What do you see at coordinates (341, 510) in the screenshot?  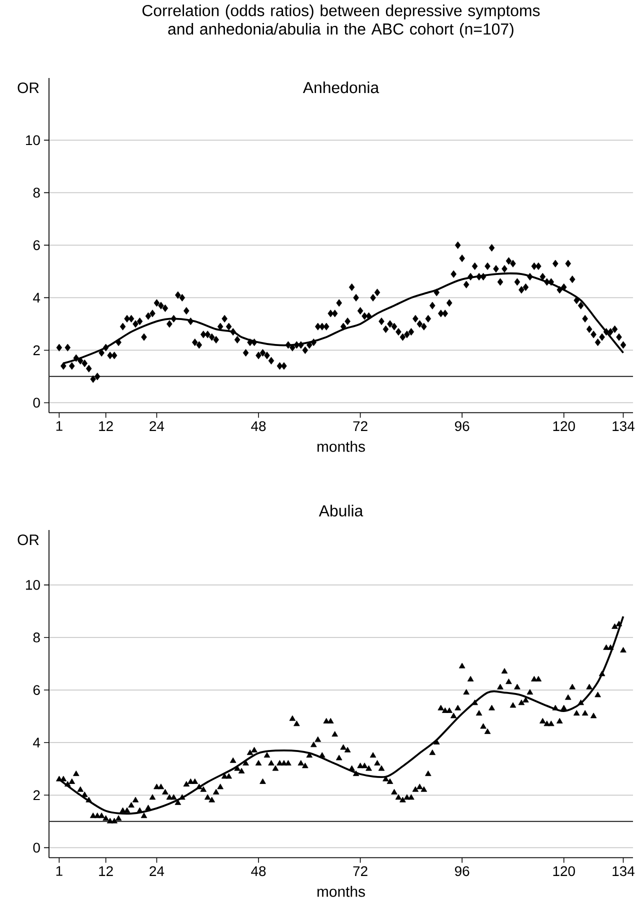 I see `chart-title: Abulia` at bounding box center [341, 510].